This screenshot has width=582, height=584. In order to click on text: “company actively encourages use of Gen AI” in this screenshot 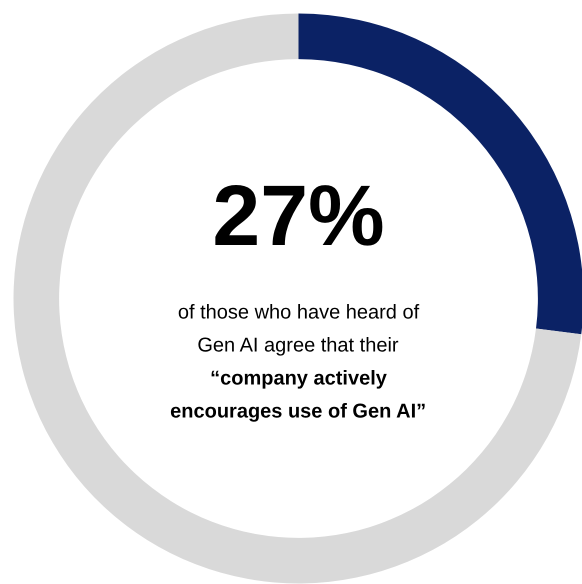, I will do `click(298, 395)`.